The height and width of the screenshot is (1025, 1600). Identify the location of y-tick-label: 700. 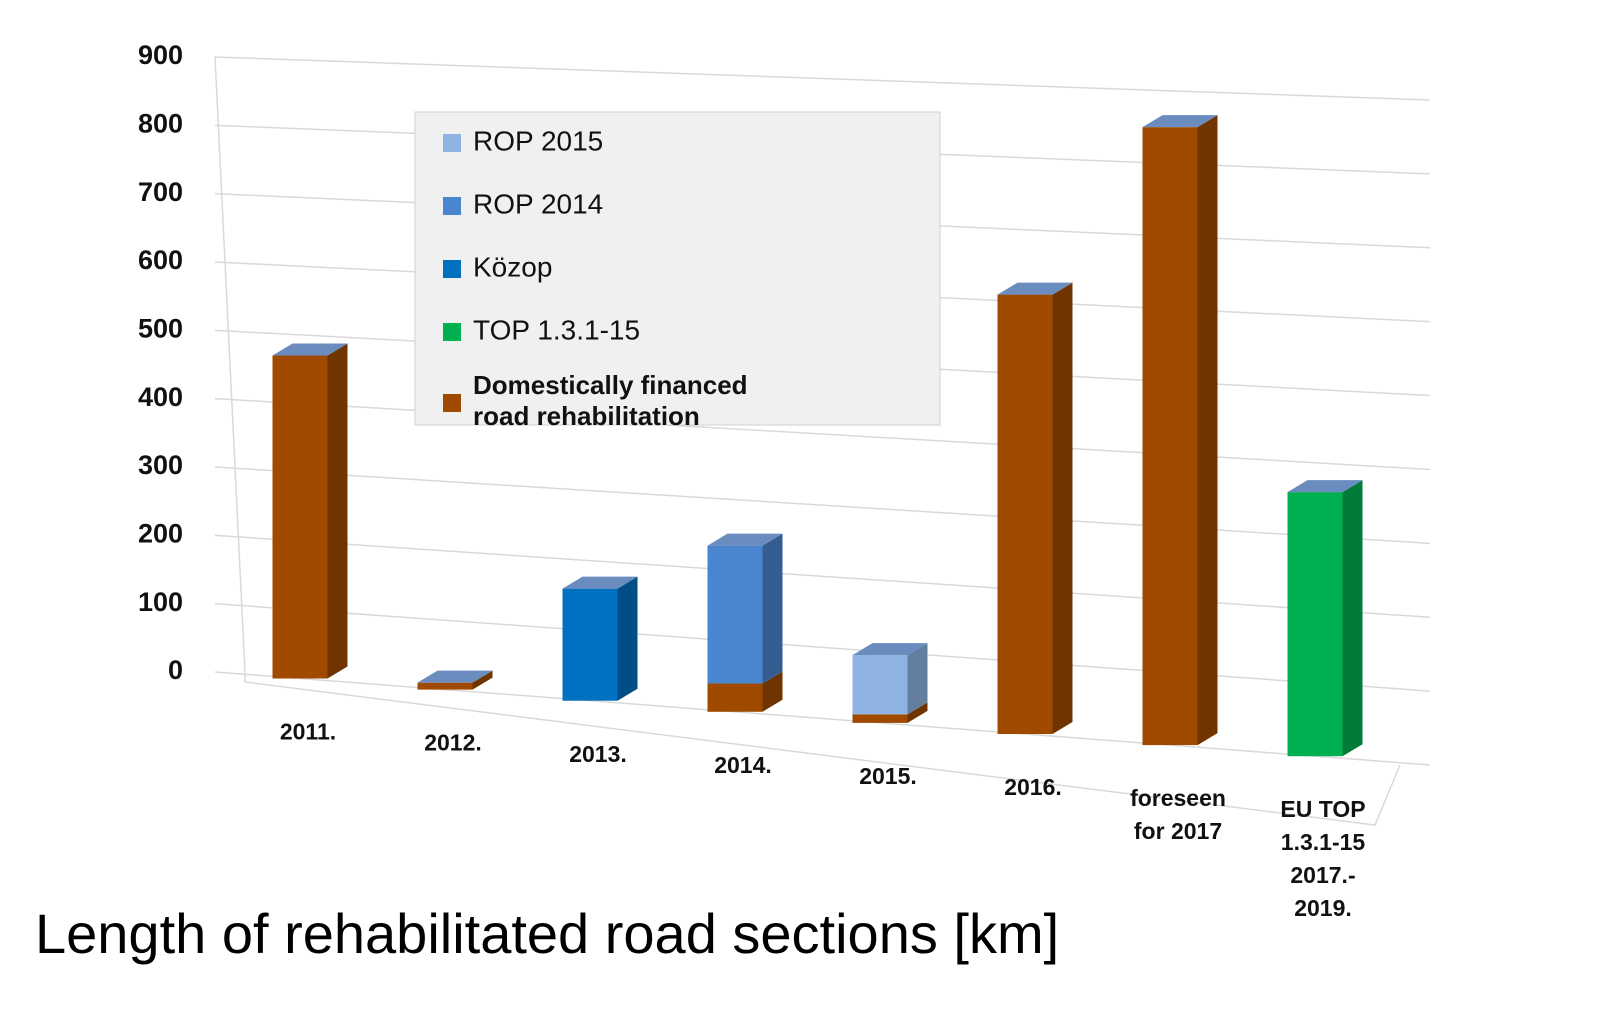
(160, 192).